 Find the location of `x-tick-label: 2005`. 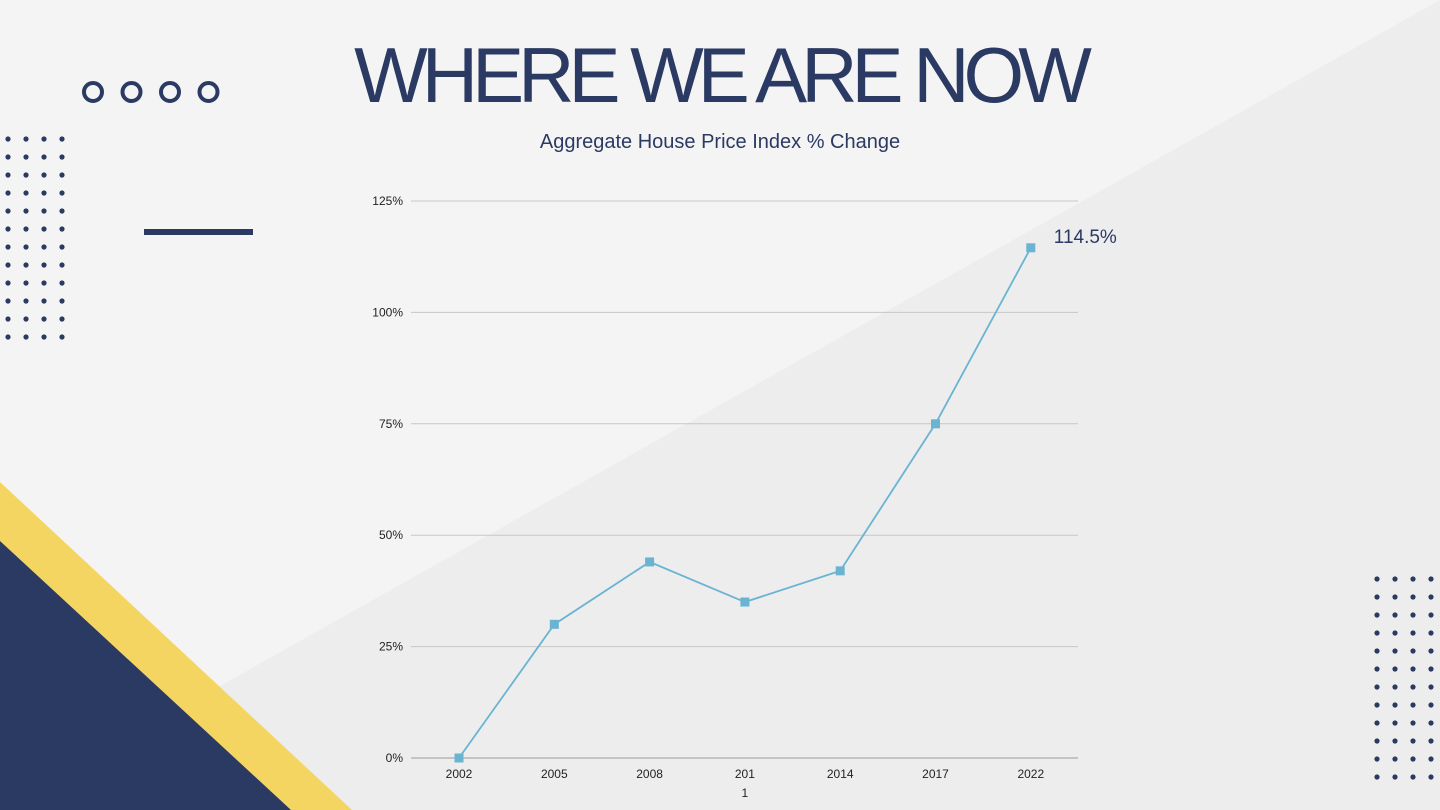

x-tick-label: 2005 is located at coordinates (554, 774).